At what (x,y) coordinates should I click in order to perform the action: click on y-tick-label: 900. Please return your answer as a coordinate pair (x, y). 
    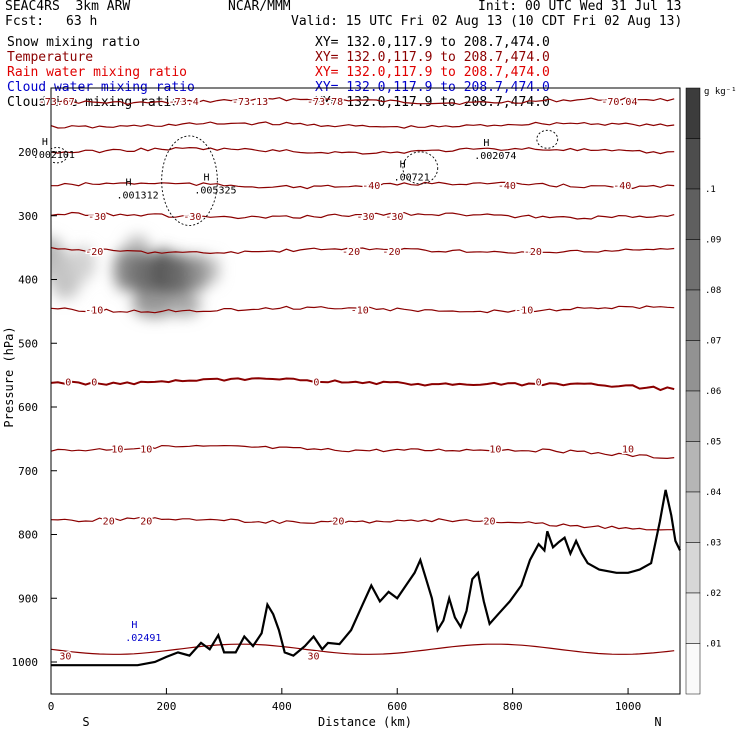
    Looking at the image, I should click on (28, 598).